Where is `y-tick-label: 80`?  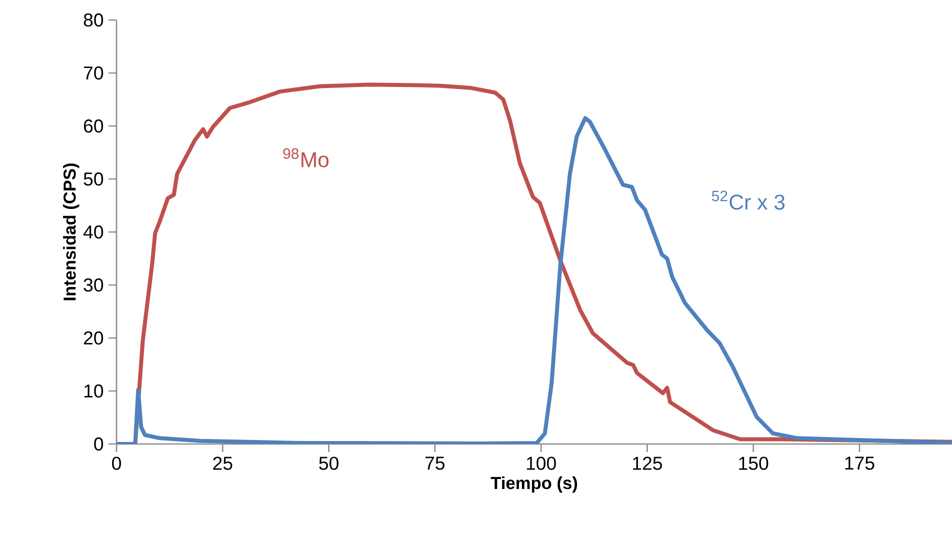
y-tick-label: 80 is located at coordinates (94, 20).